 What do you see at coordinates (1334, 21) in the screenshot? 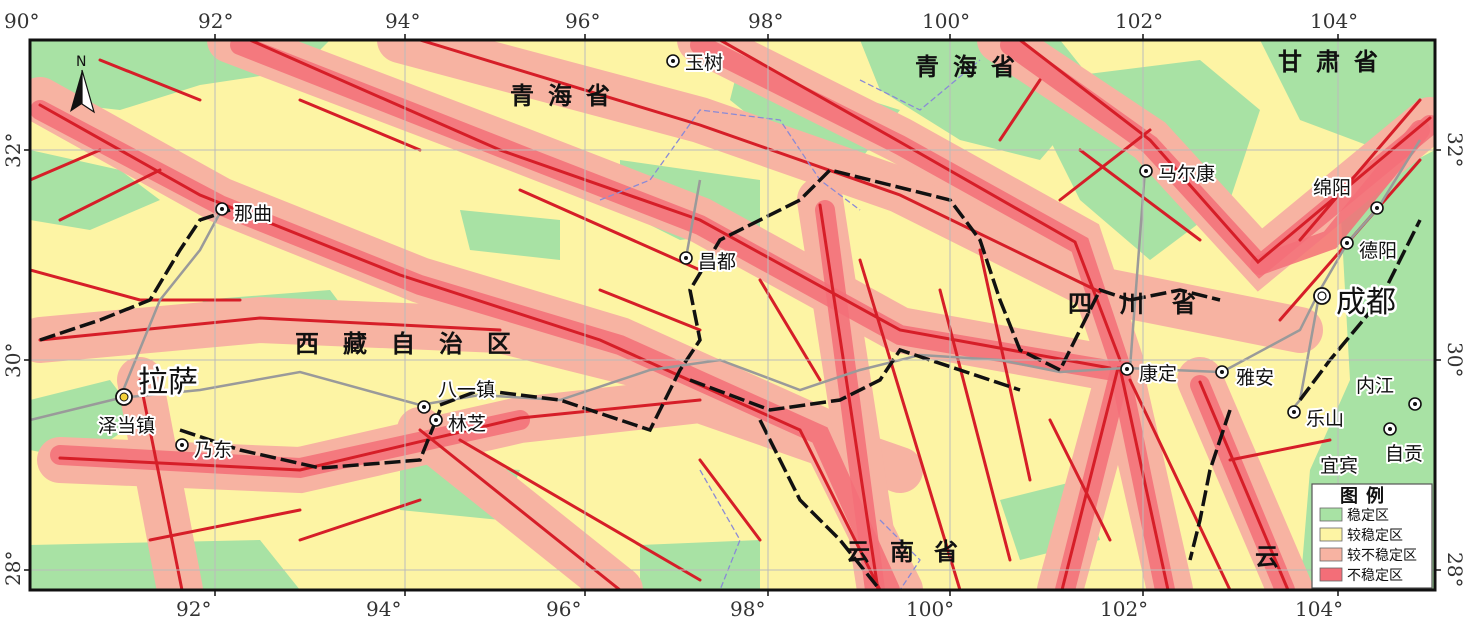
I see `top-lon-label-104: 104°` at bounding box center [1334, 21].